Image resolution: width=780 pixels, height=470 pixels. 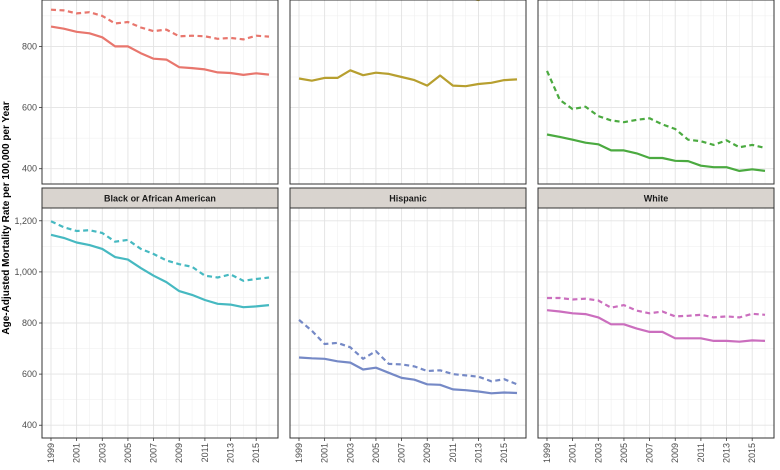 I want to click on y-tick-label: 1,200, so click(x=25, y=221).